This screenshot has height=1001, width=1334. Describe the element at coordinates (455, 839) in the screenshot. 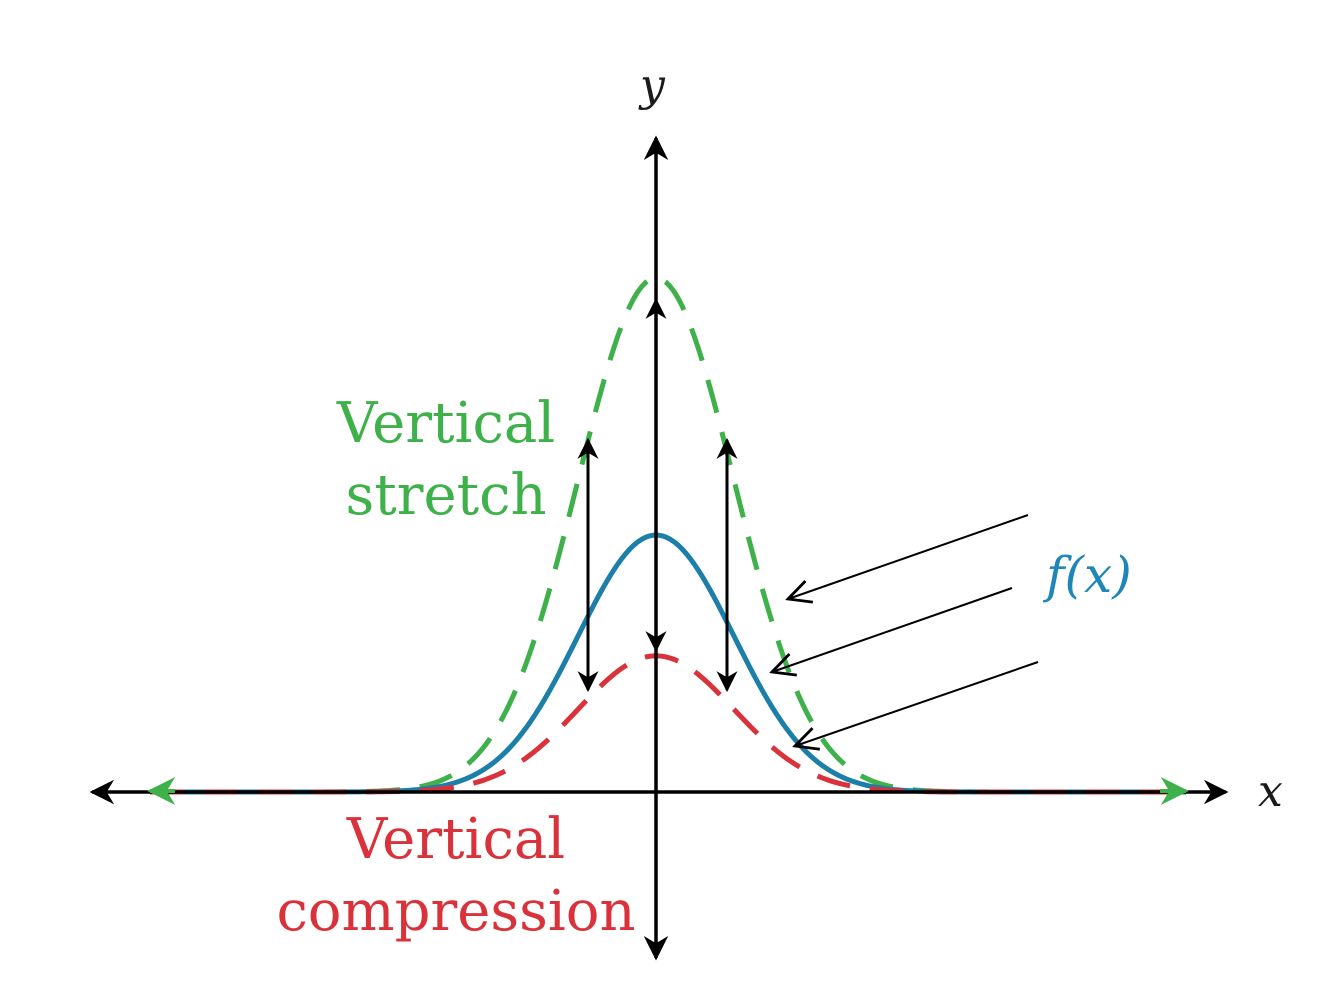

I see `compression-label-line1: Vertical` at that location.